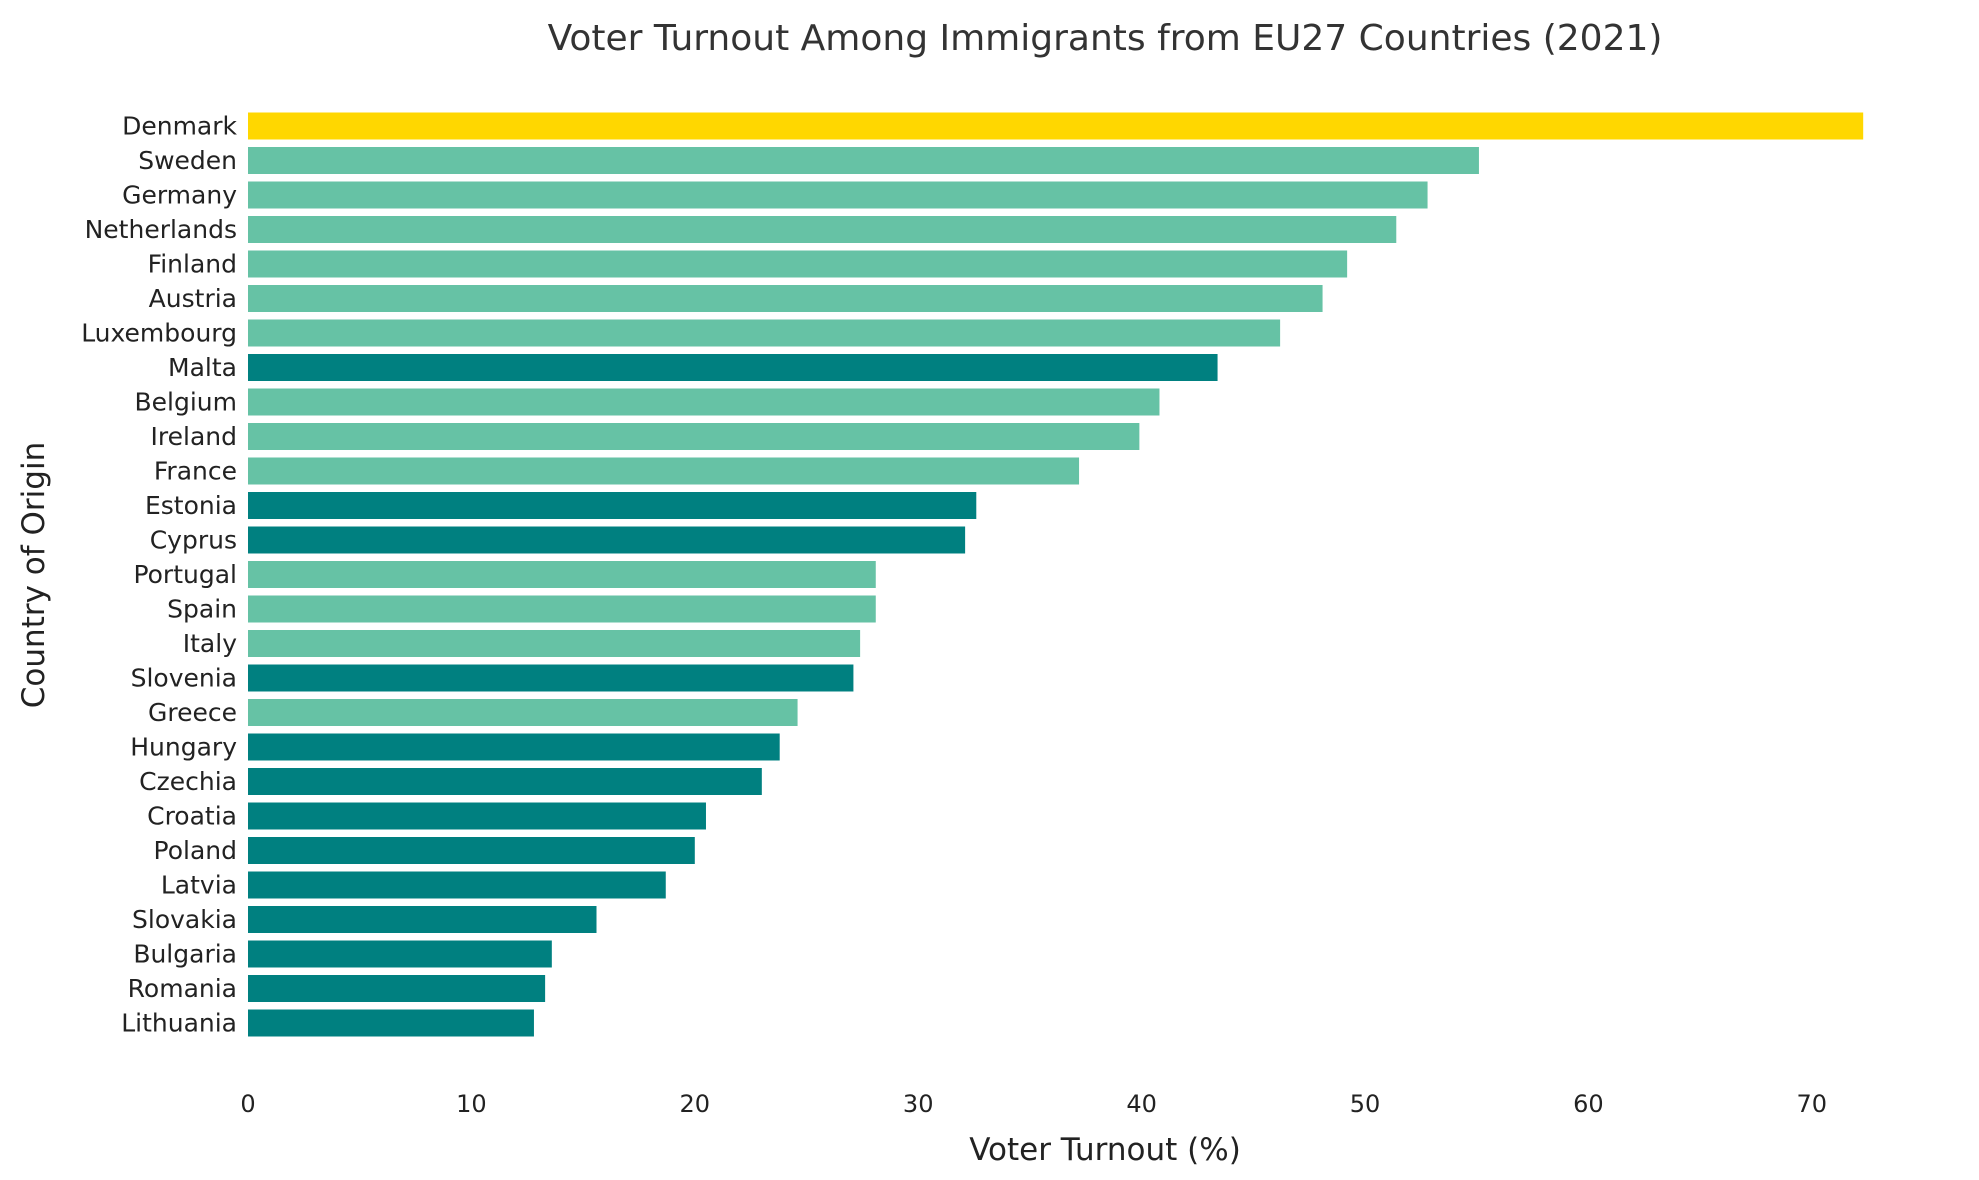 The width and height of the screenshot is (1979, 1180). I want to click on bar-austria, so click(785, 298).